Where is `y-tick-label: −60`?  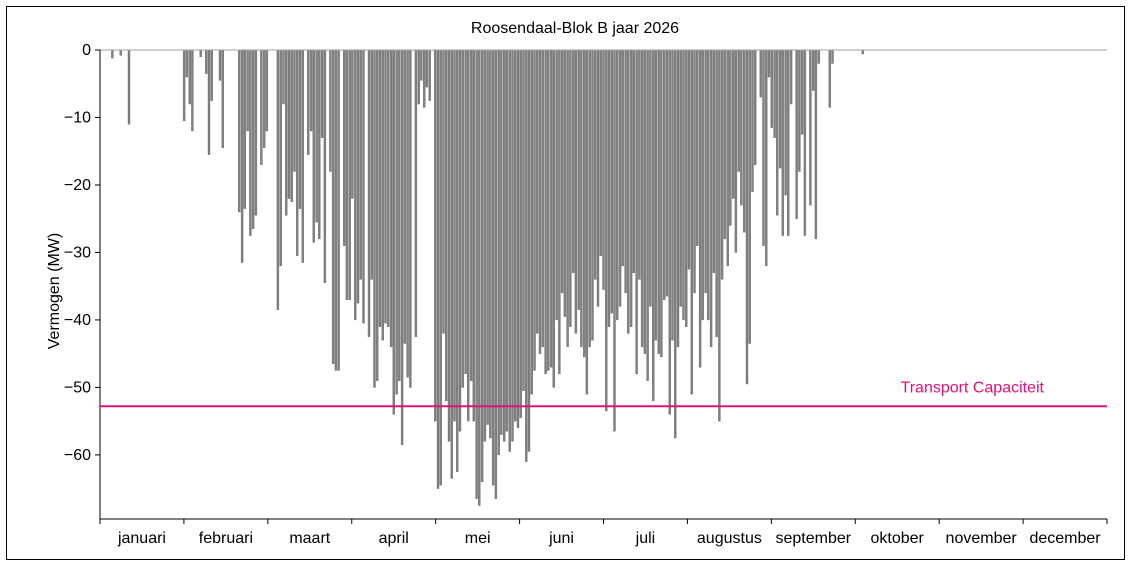
y-tick-label: −60 is located at coordinates (77, 455).